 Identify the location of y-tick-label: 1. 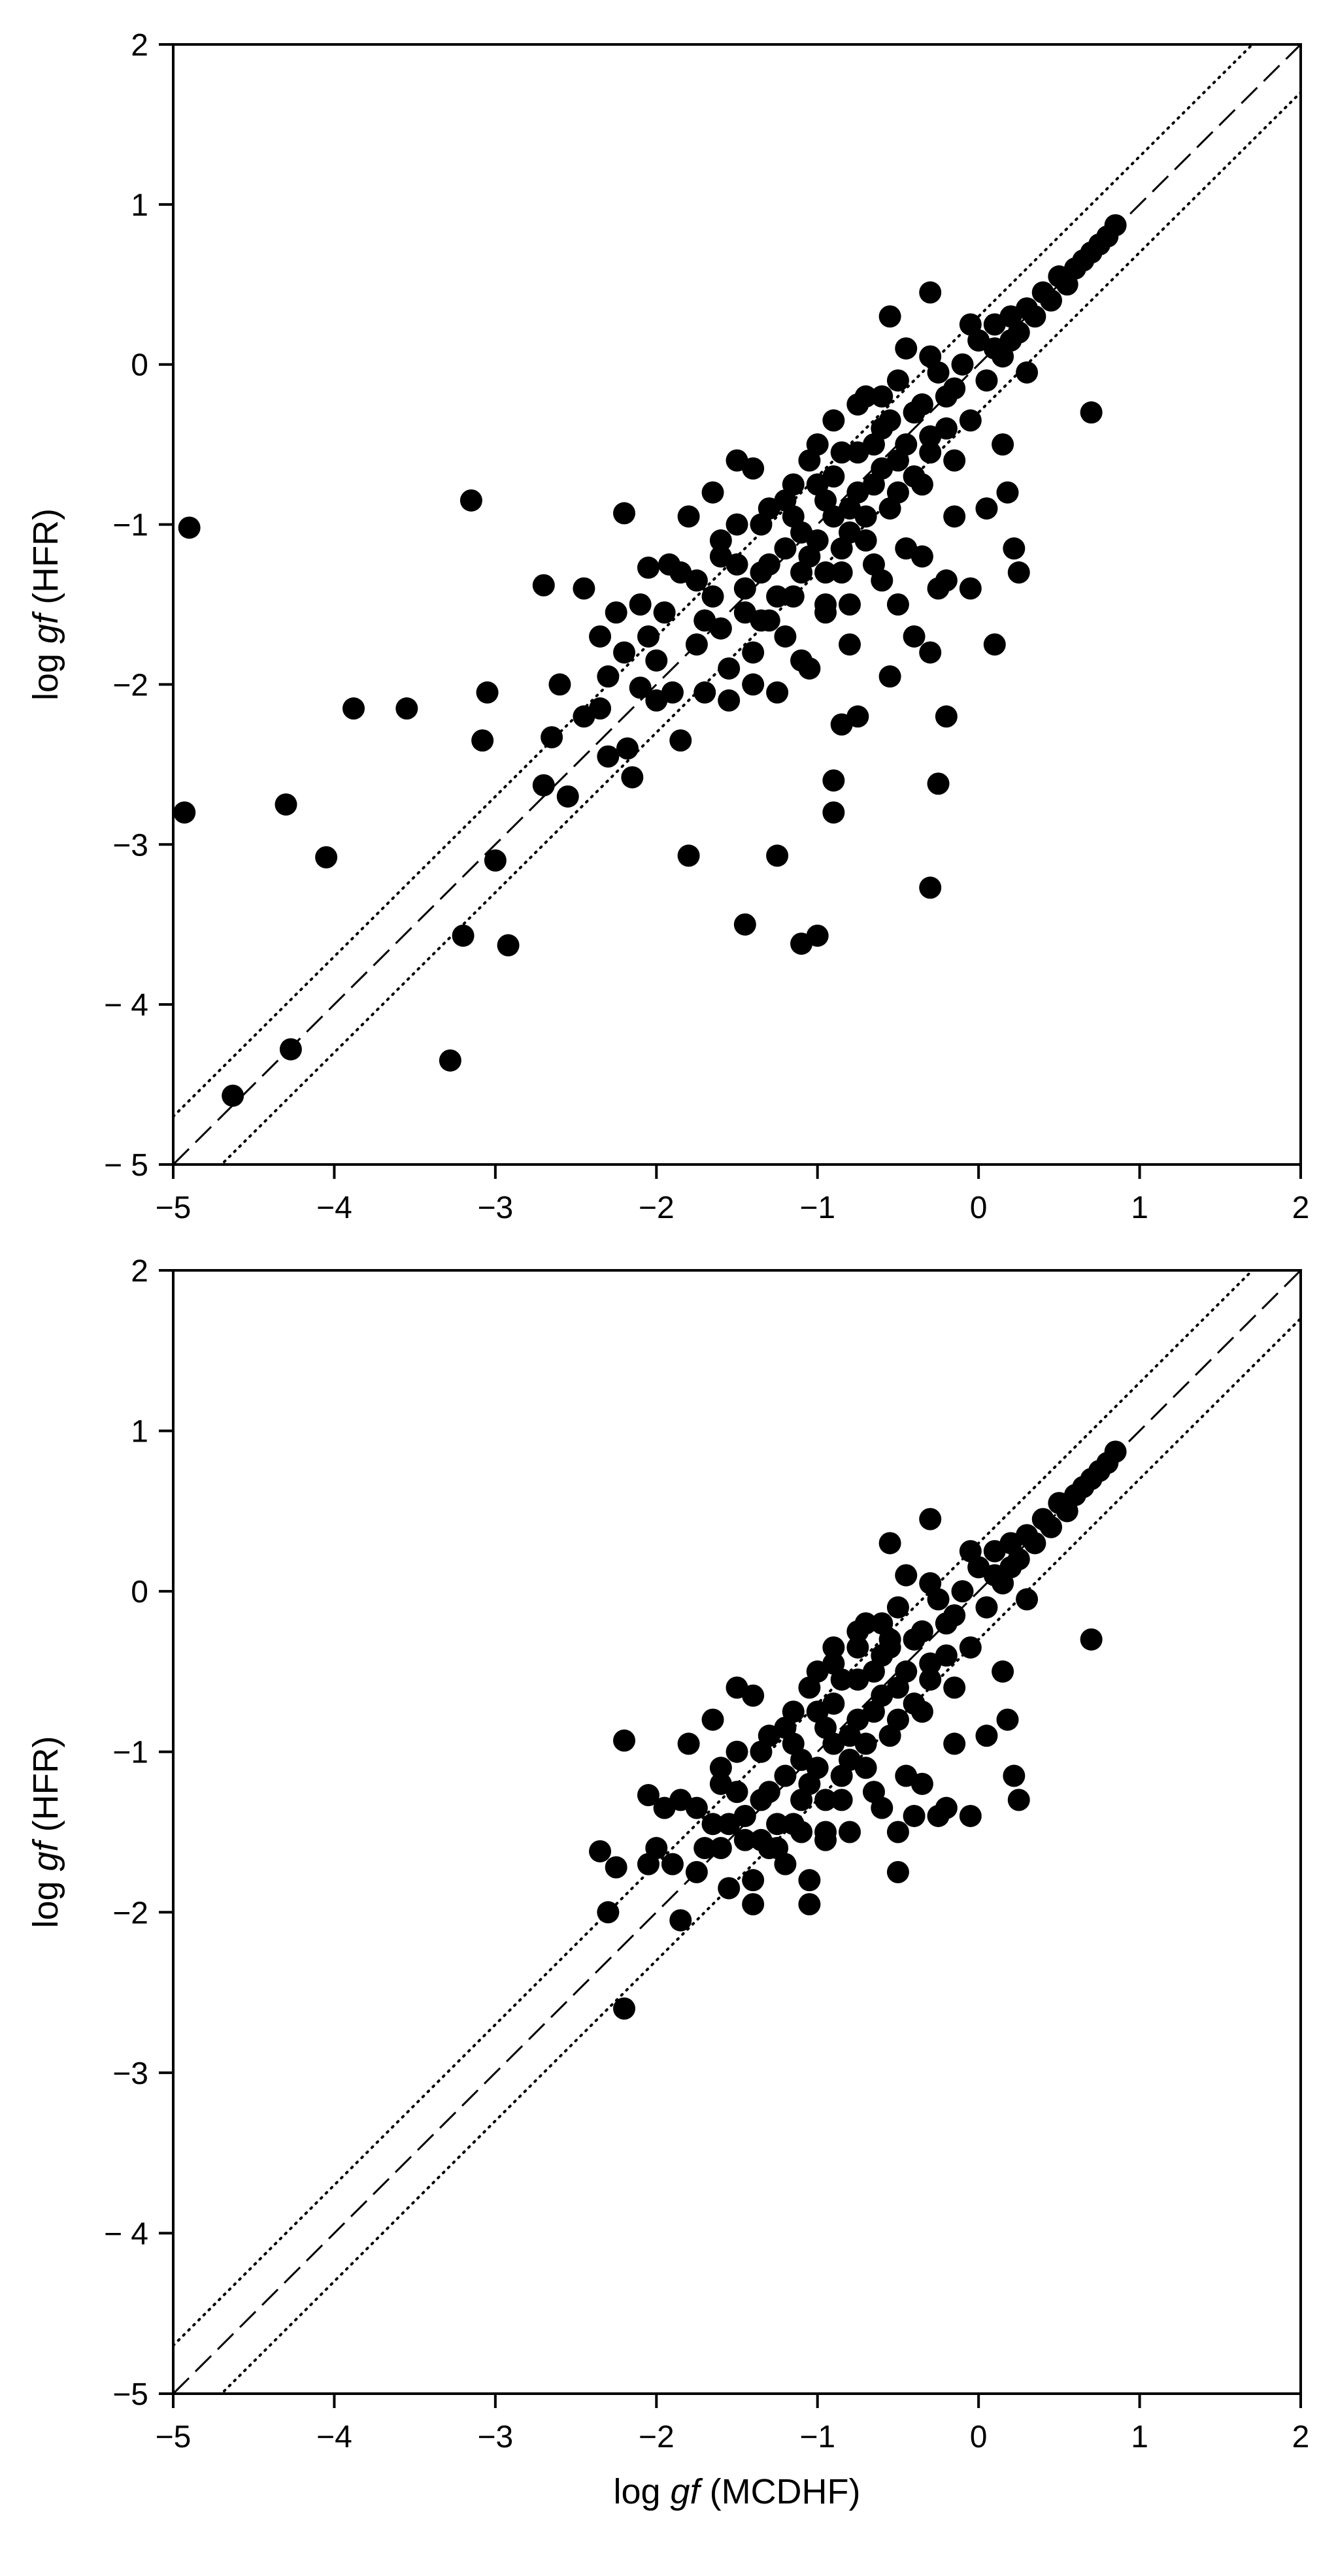
(139, 1432).